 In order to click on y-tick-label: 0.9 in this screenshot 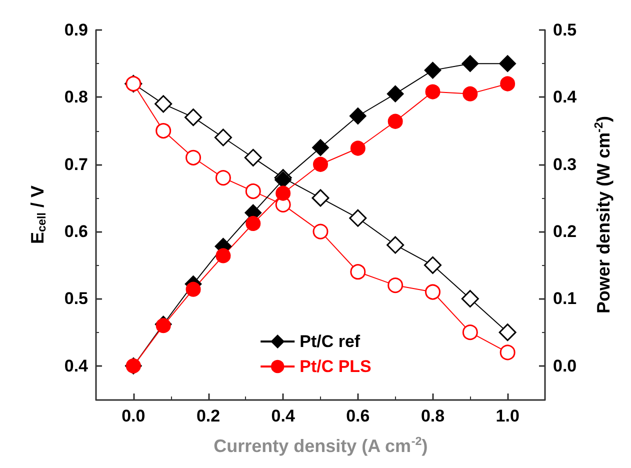, I will do `click(76, 30)`.